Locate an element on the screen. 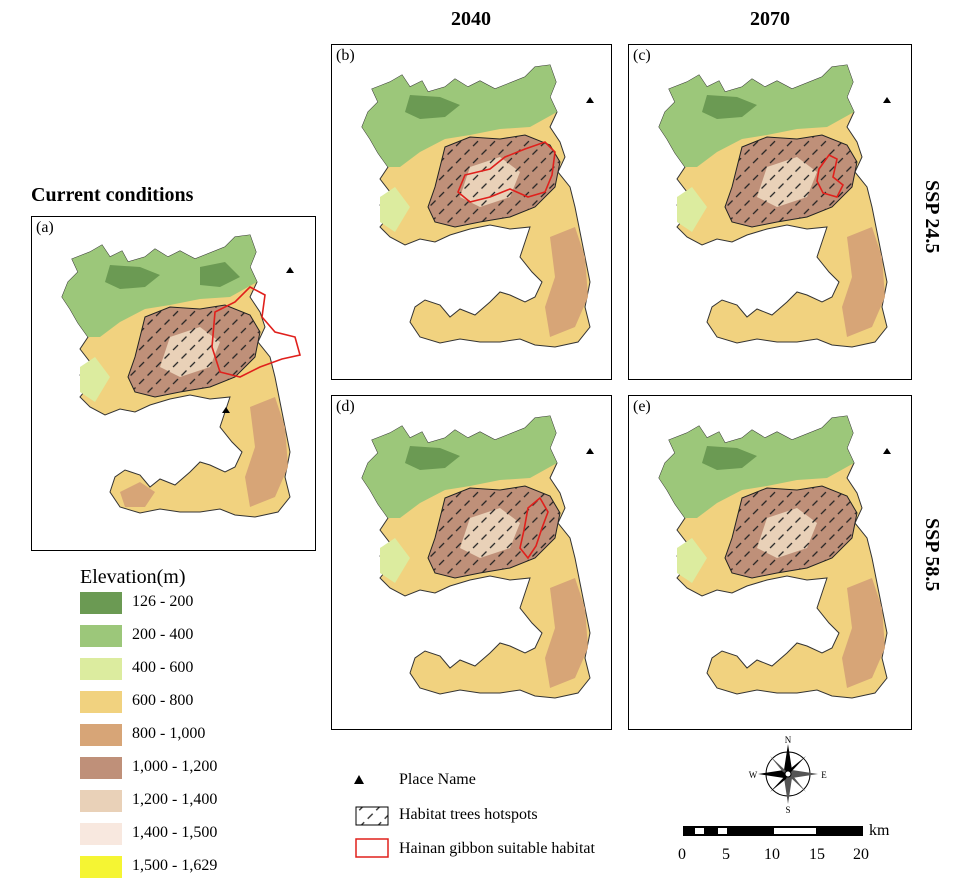 The image size is (955, 886). legend-row: 1,400 - 1,500 is located at coordinates (190, 835).